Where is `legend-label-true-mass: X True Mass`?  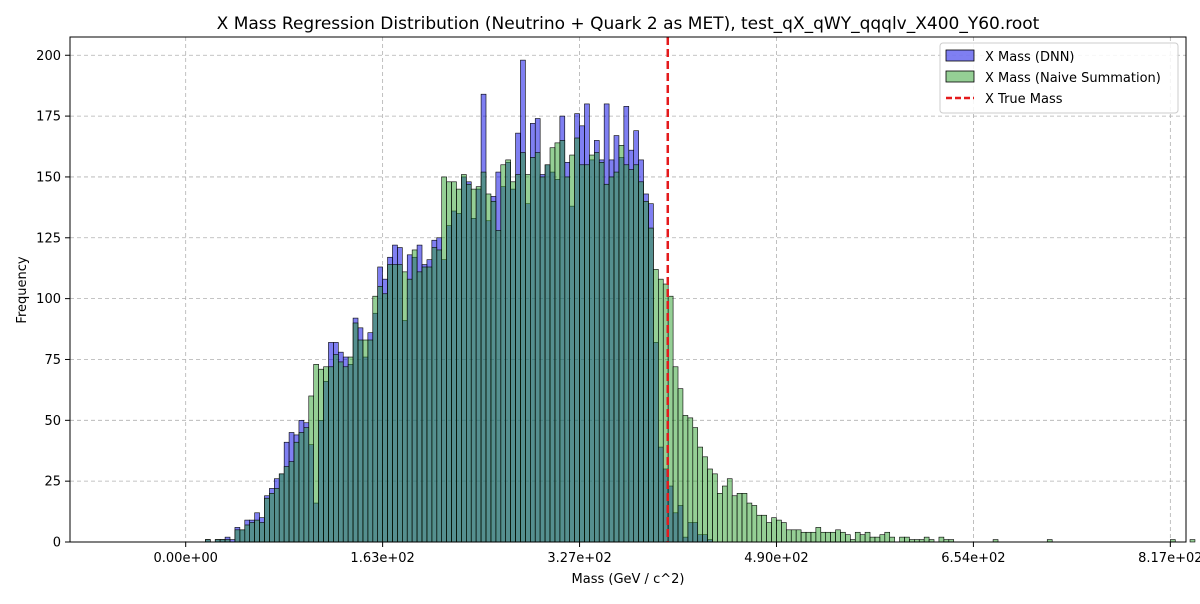 legend-label-true-mass: X True Mass is located at coordinates (1024, 99).